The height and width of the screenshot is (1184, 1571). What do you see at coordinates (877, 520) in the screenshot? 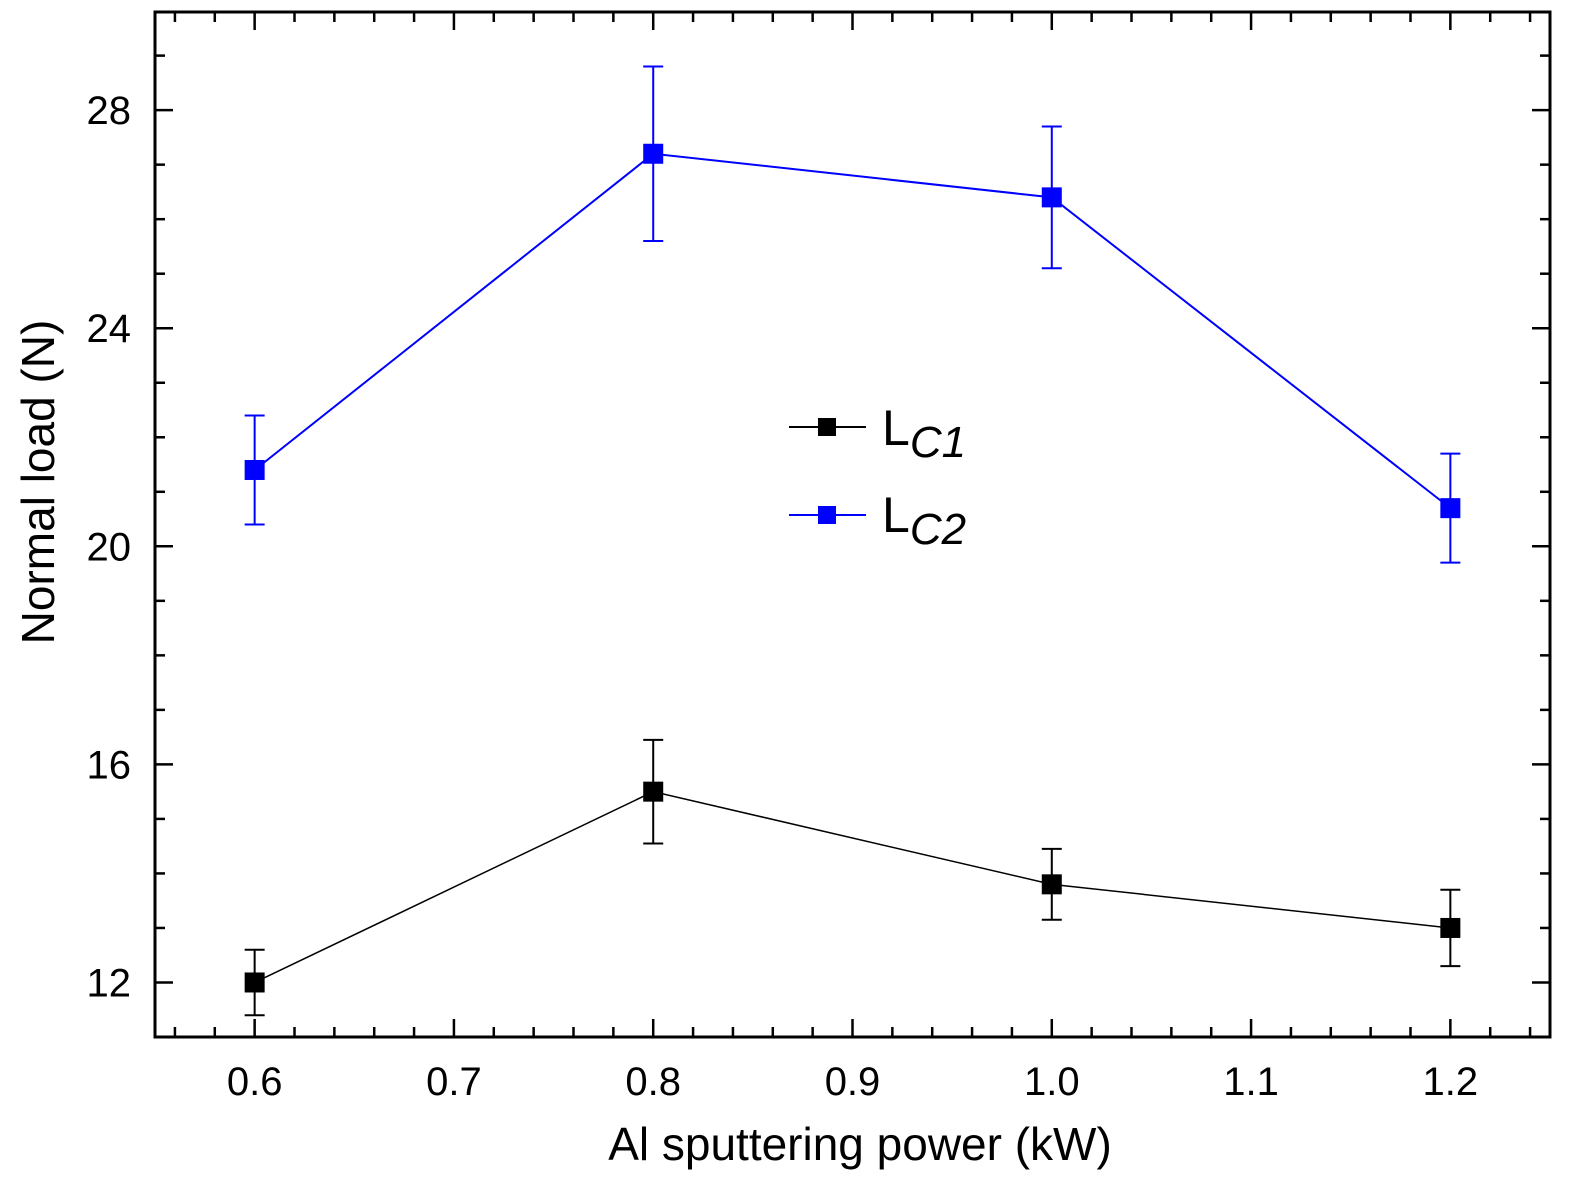
I see `legend-entry-lc2: LC2` at bounding box center [877, 520].